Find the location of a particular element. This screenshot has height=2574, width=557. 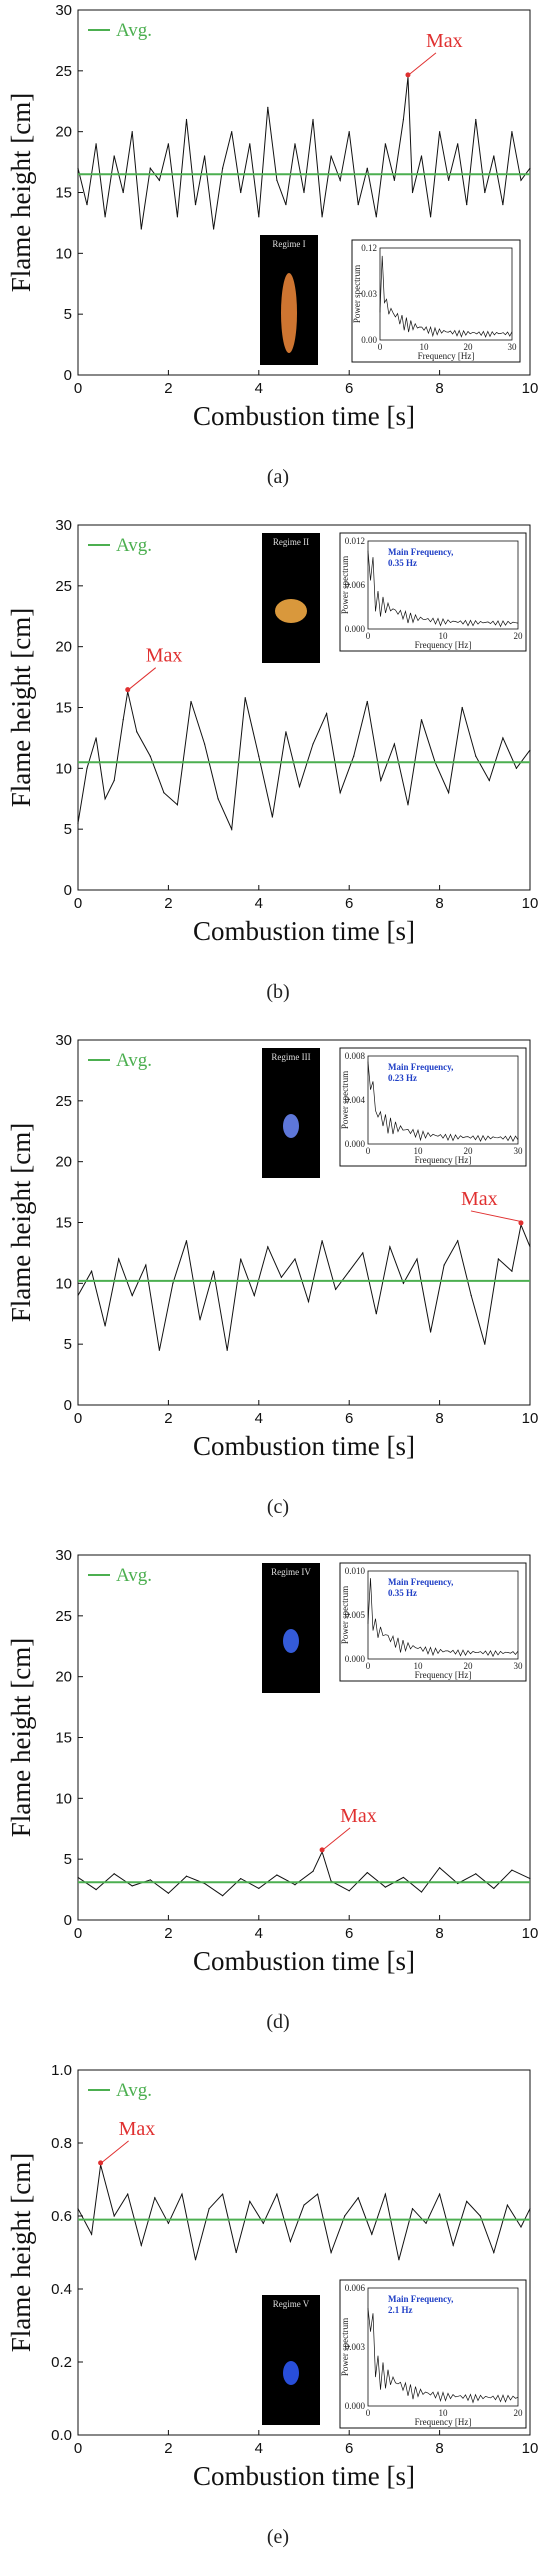

spectrum-x-tick: 30 is located at coordinates (513, 347).